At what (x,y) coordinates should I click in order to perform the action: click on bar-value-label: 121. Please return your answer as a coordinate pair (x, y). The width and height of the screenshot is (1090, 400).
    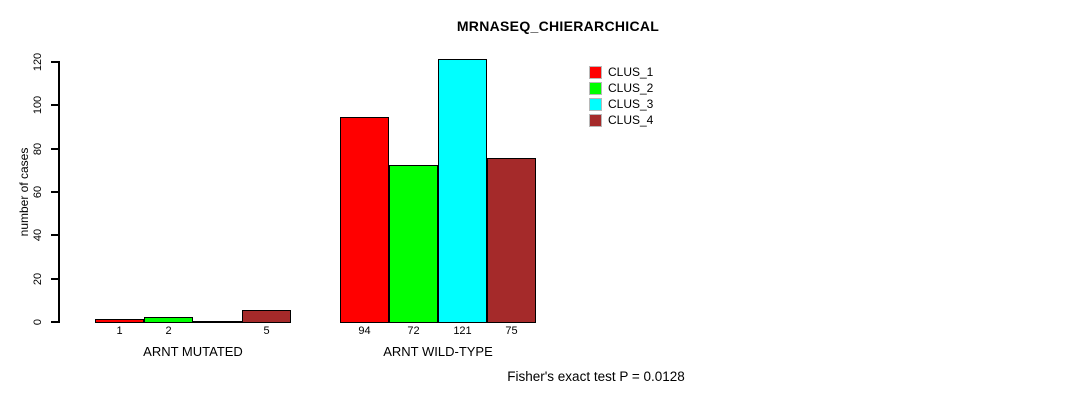
    Looking at the image, I should click on (462, 331).